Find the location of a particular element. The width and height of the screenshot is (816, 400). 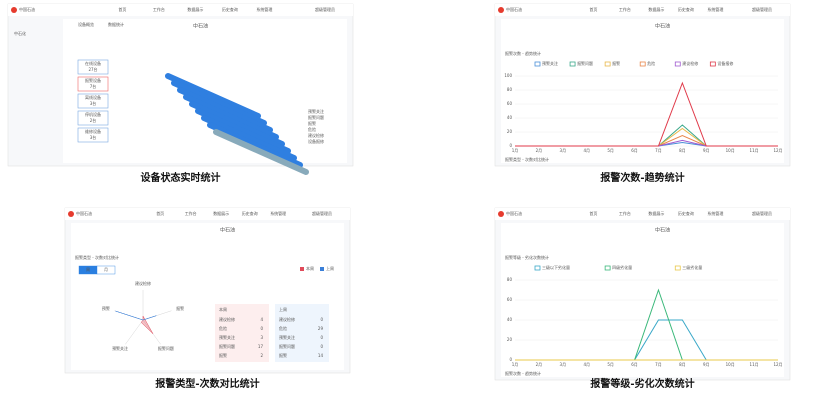

legend-label: 预警关注 is located at coordinates (550, 63).